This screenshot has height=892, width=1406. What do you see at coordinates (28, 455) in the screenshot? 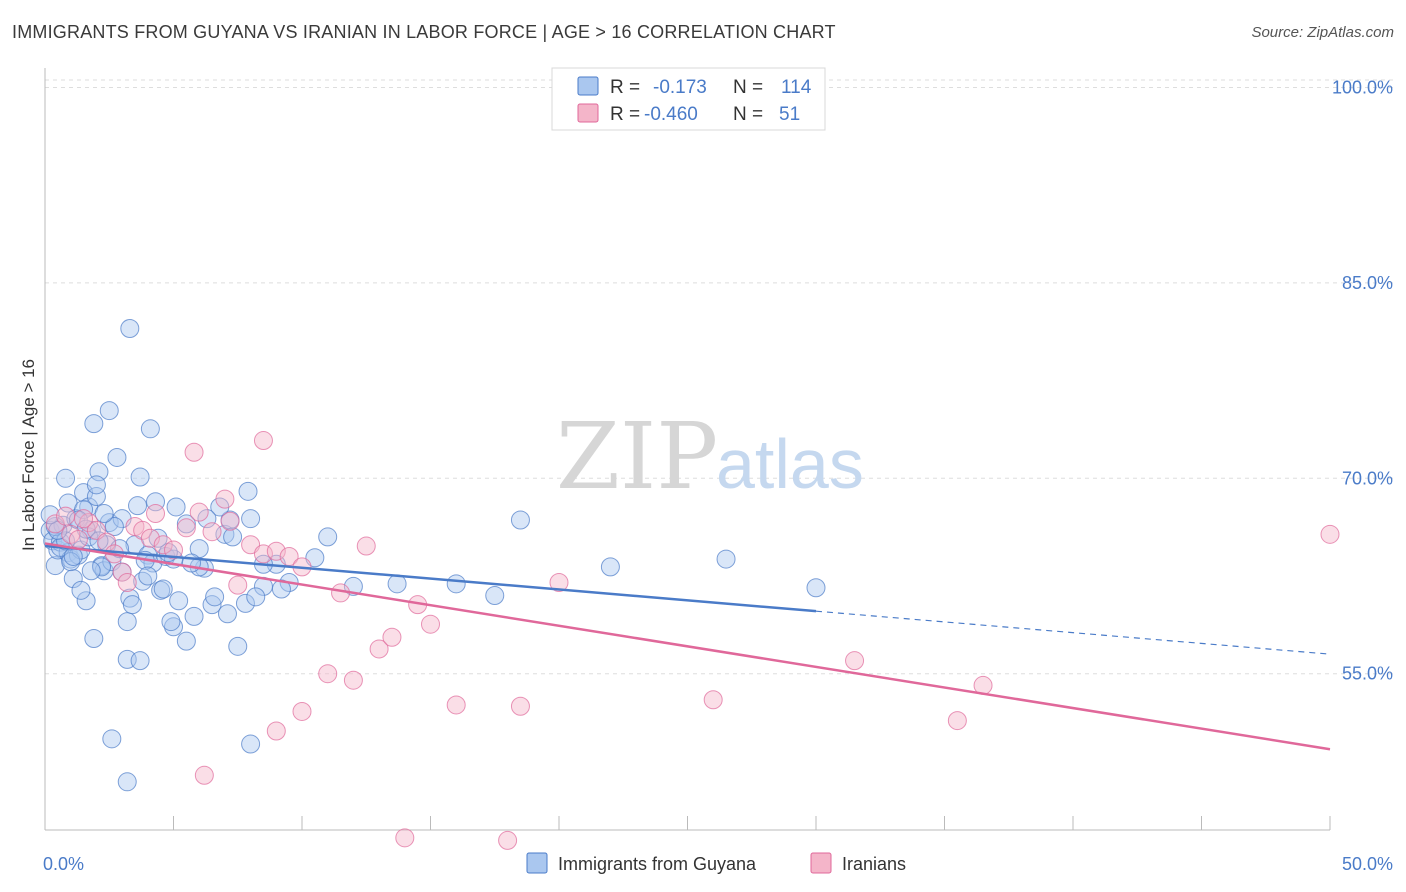
I see `y-axis-title: In Labor Force | Age > 16` at bounding box center [28, 455].